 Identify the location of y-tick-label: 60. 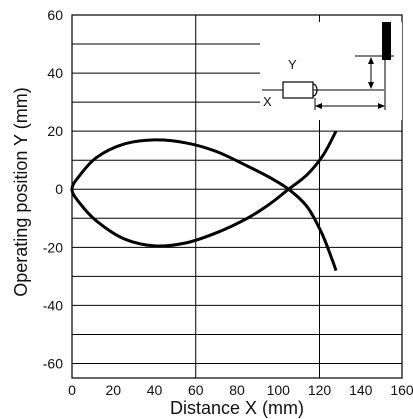
(55, 15).